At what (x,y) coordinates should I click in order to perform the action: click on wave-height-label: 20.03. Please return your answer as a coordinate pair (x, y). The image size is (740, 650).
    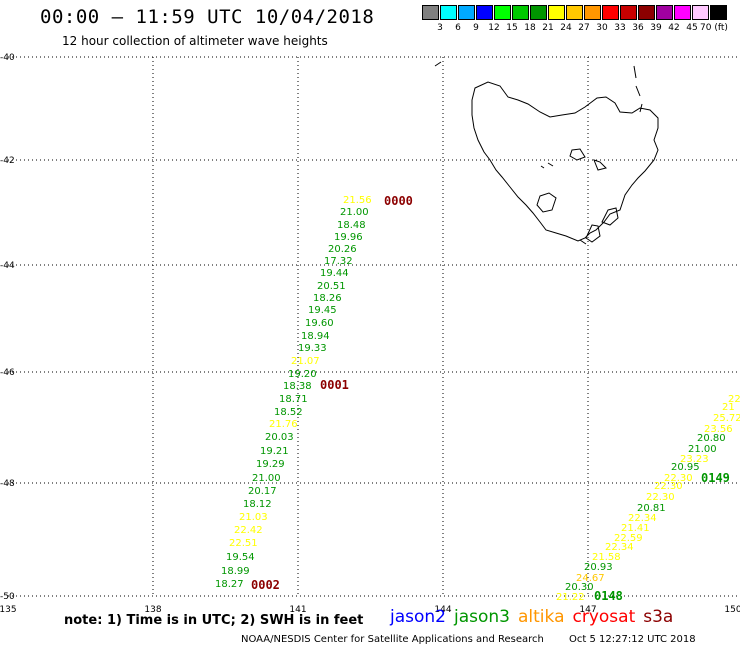
    Looking at the image, I should click on (279, 437).